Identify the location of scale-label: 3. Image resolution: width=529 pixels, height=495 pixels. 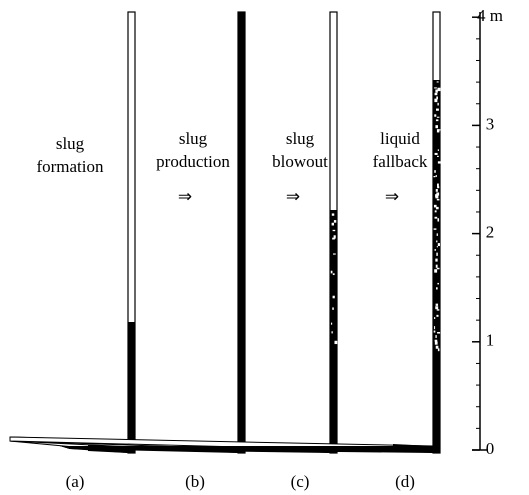
(490, 123).